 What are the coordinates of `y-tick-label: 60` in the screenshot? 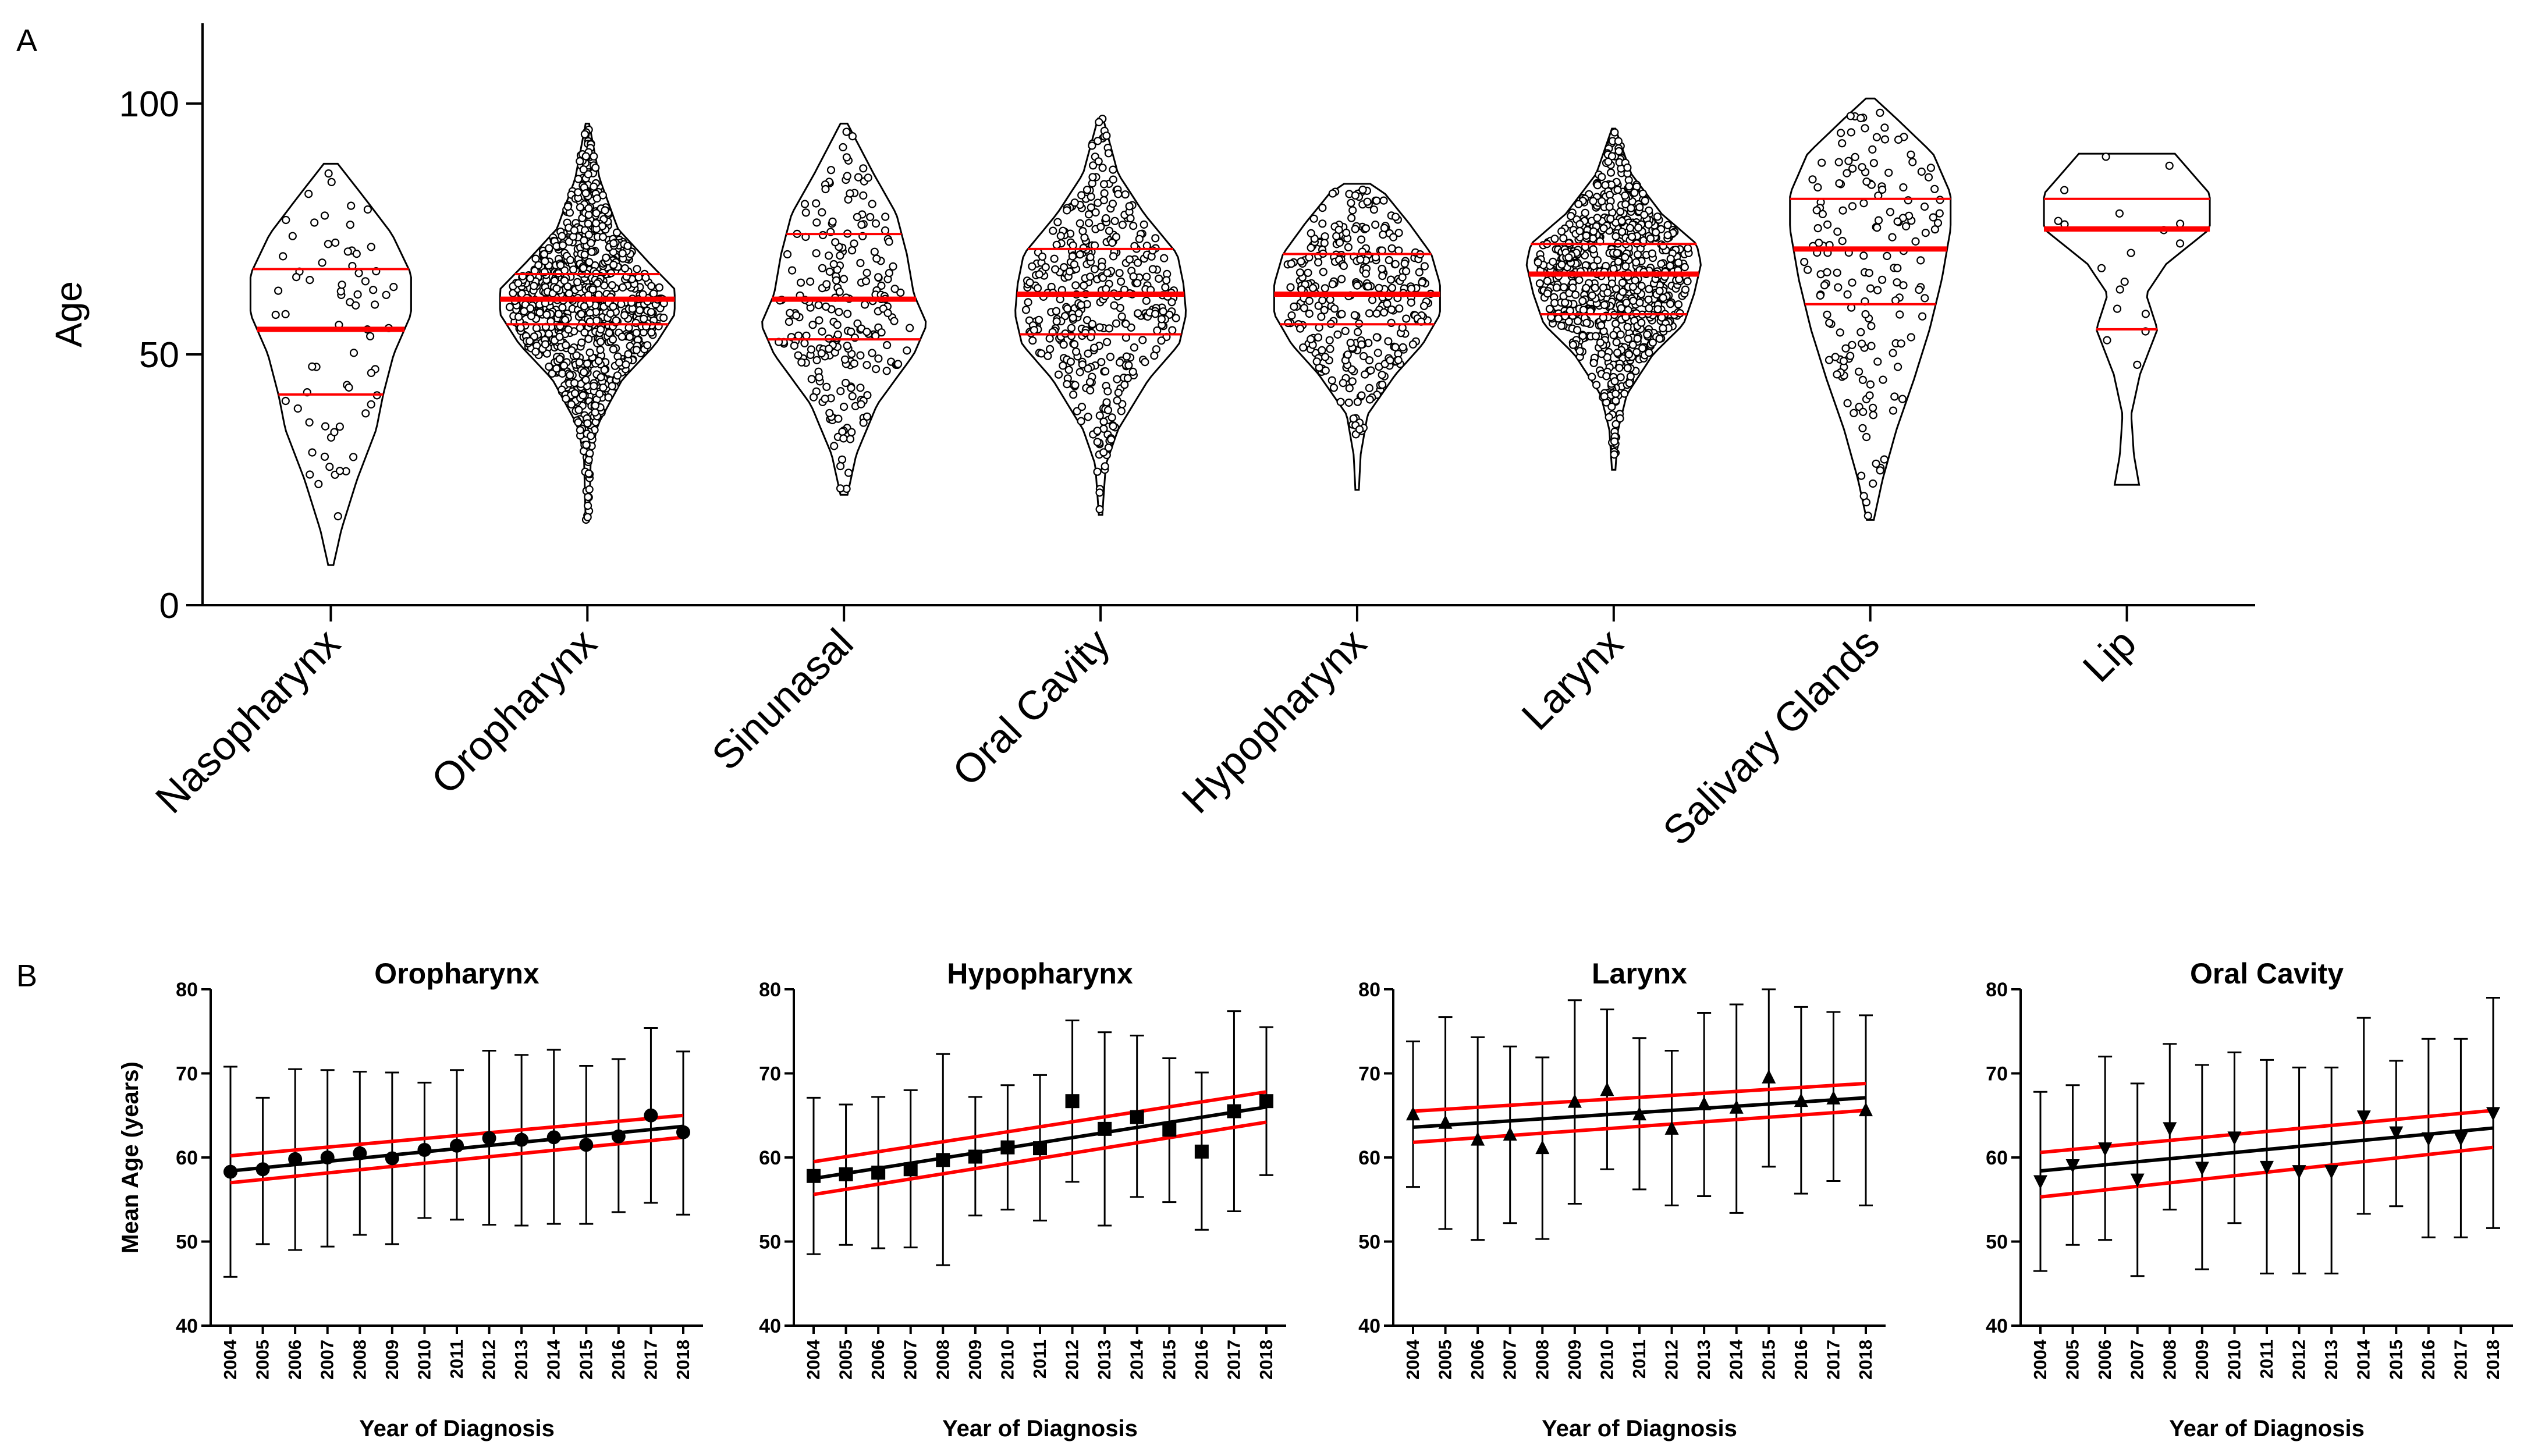 It's located at (187, 1158).